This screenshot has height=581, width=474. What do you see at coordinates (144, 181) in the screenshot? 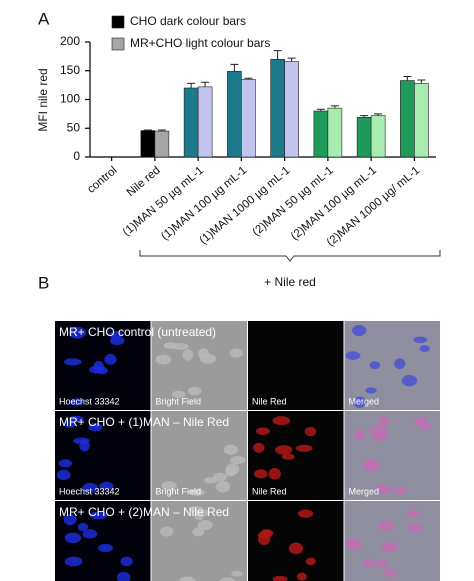
I see `x-tick-label: Nile red` at bounding box center [144, 181].